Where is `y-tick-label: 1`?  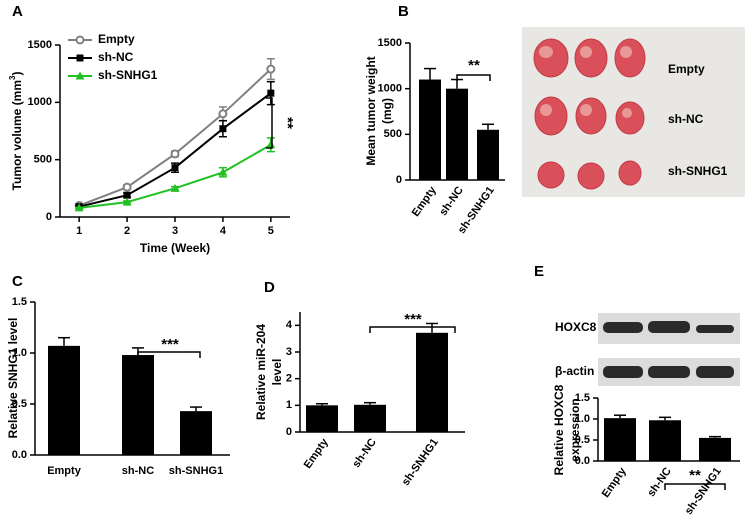 y-tick-label: 1 is located at coordinates (289, 405).